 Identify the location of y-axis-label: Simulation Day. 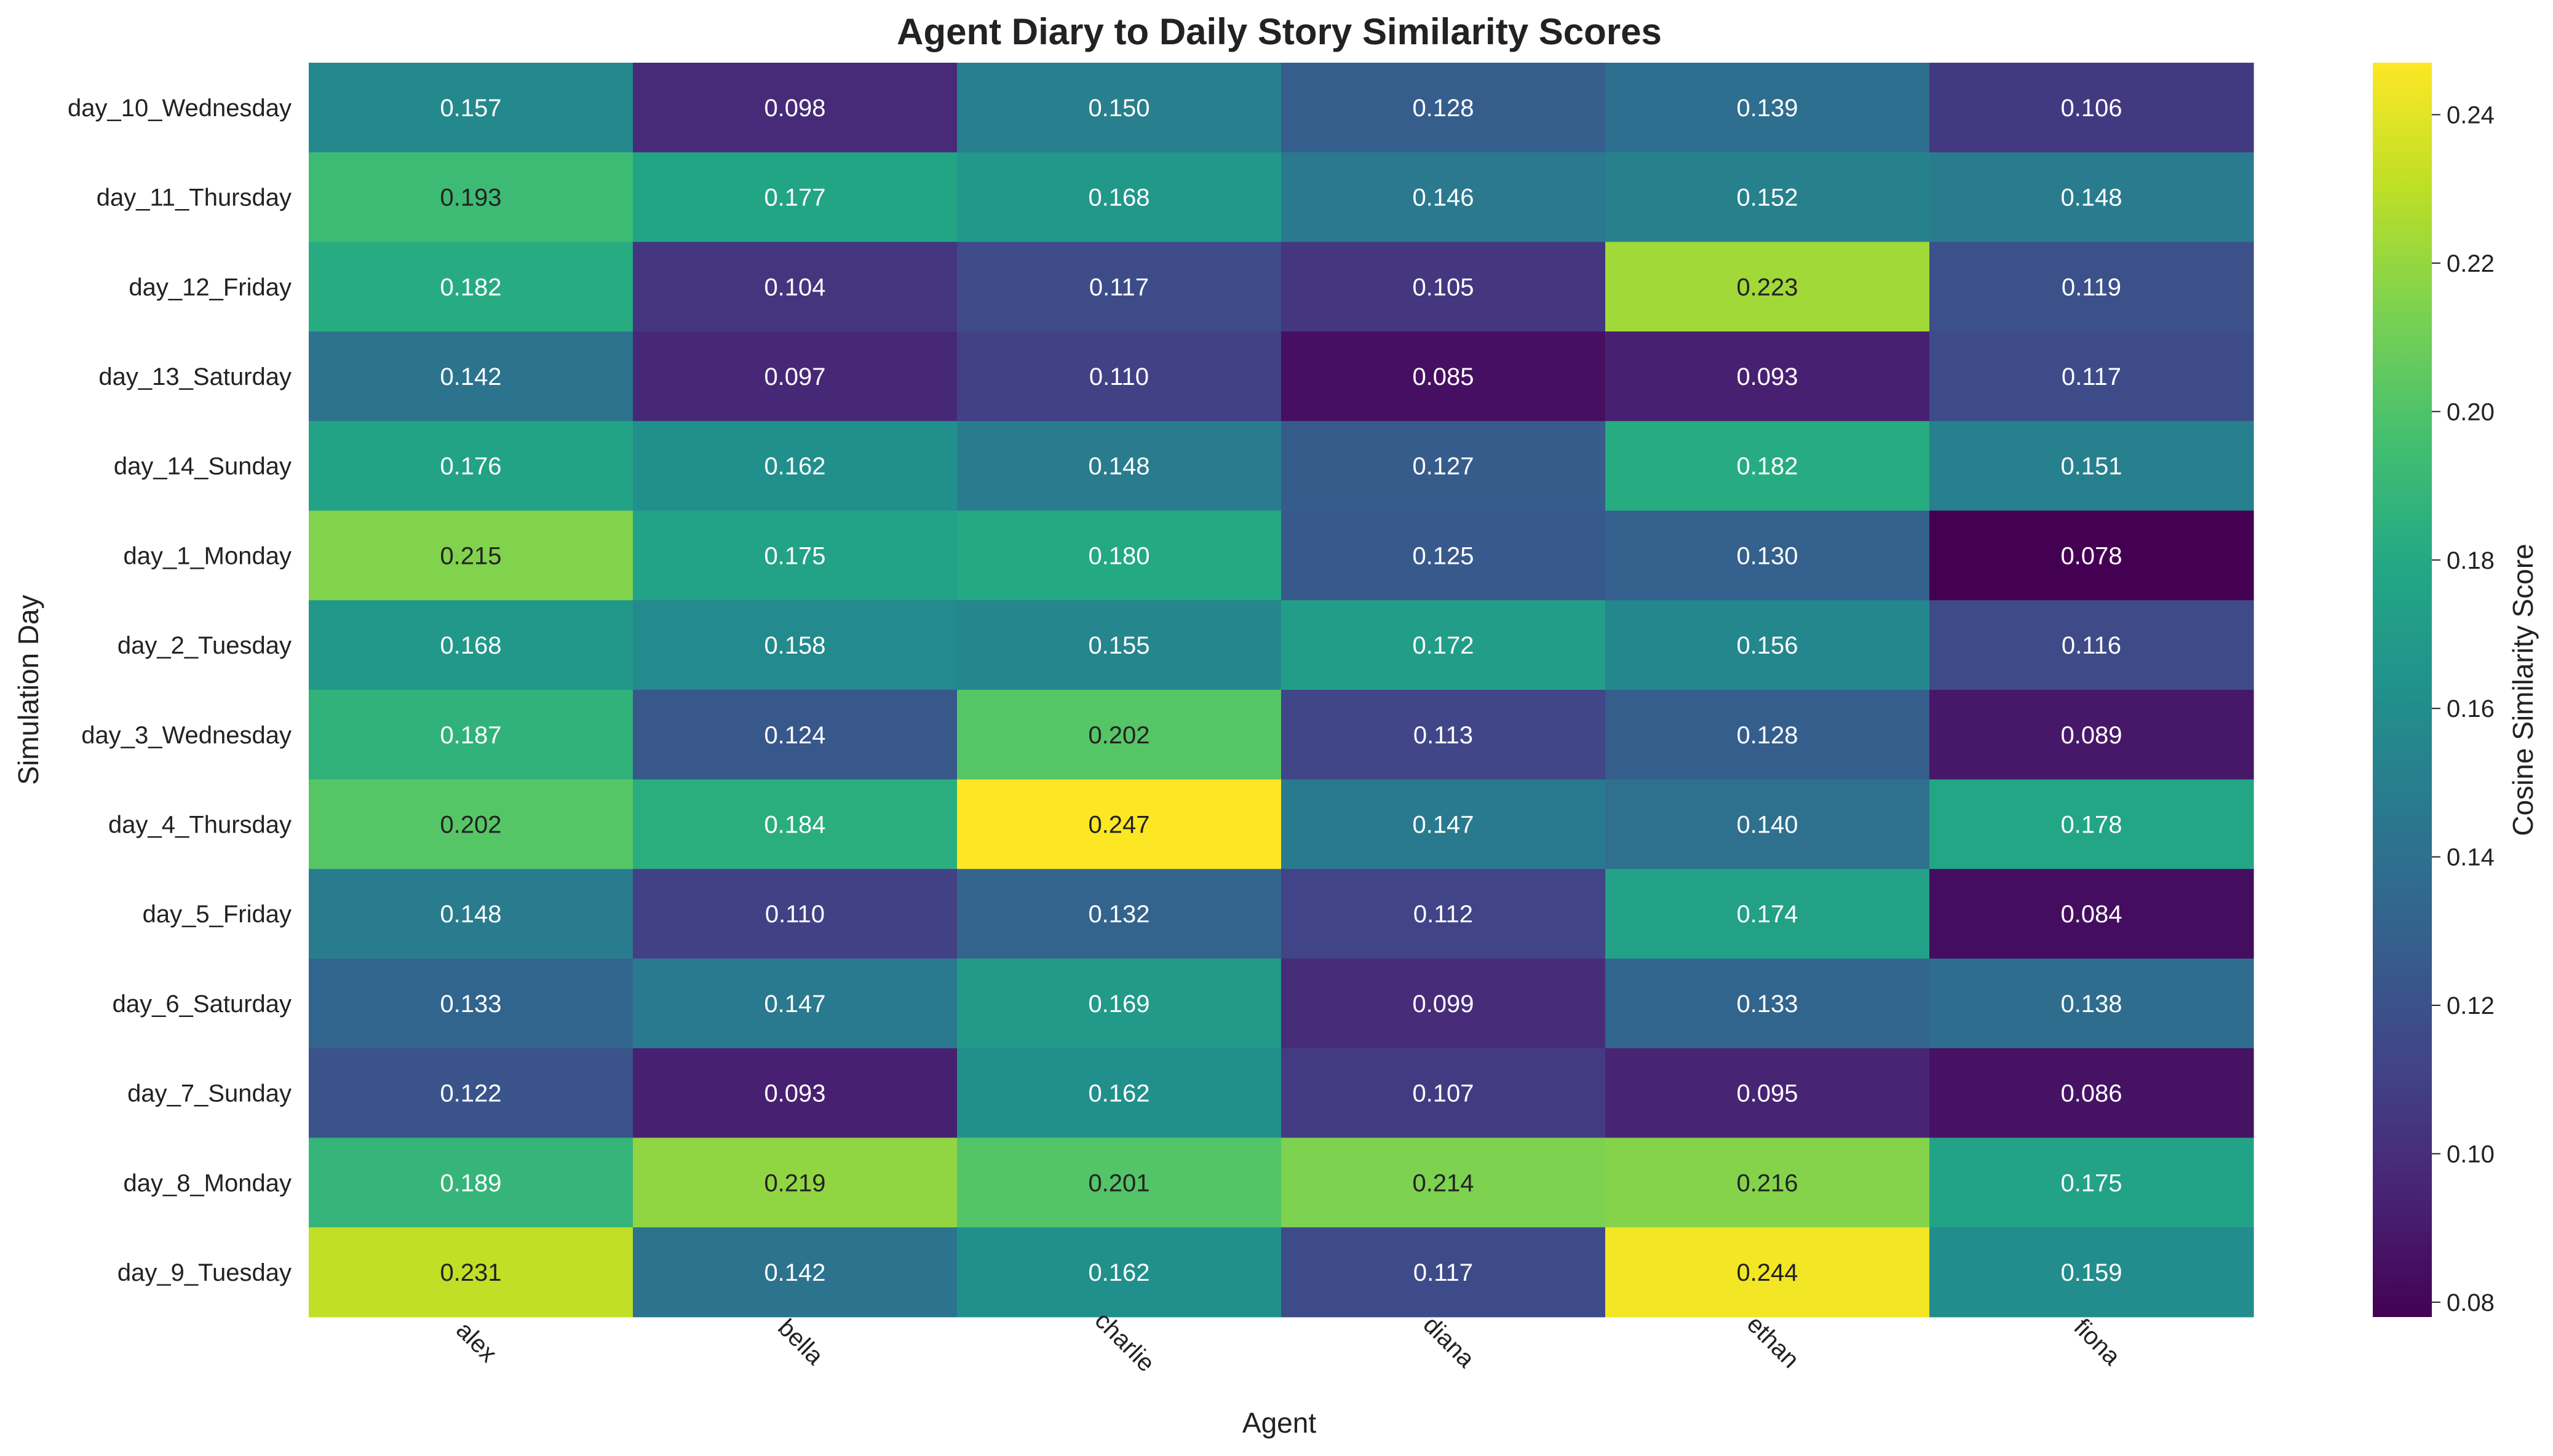
(28, 690).